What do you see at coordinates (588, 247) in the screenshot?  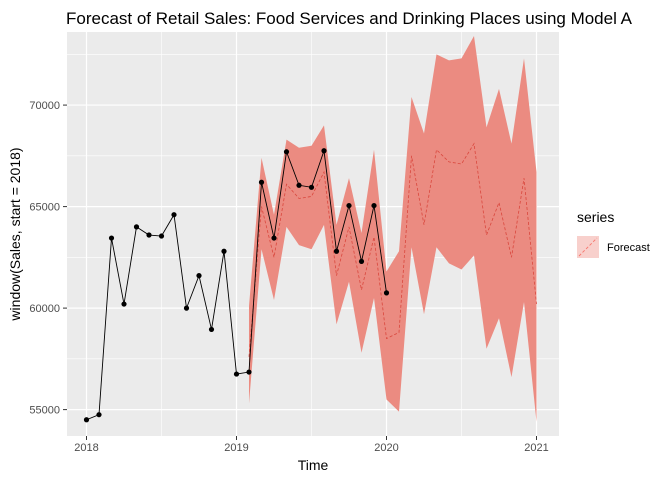 I see `legend-key-forecast` at bounding box center [588, 247].